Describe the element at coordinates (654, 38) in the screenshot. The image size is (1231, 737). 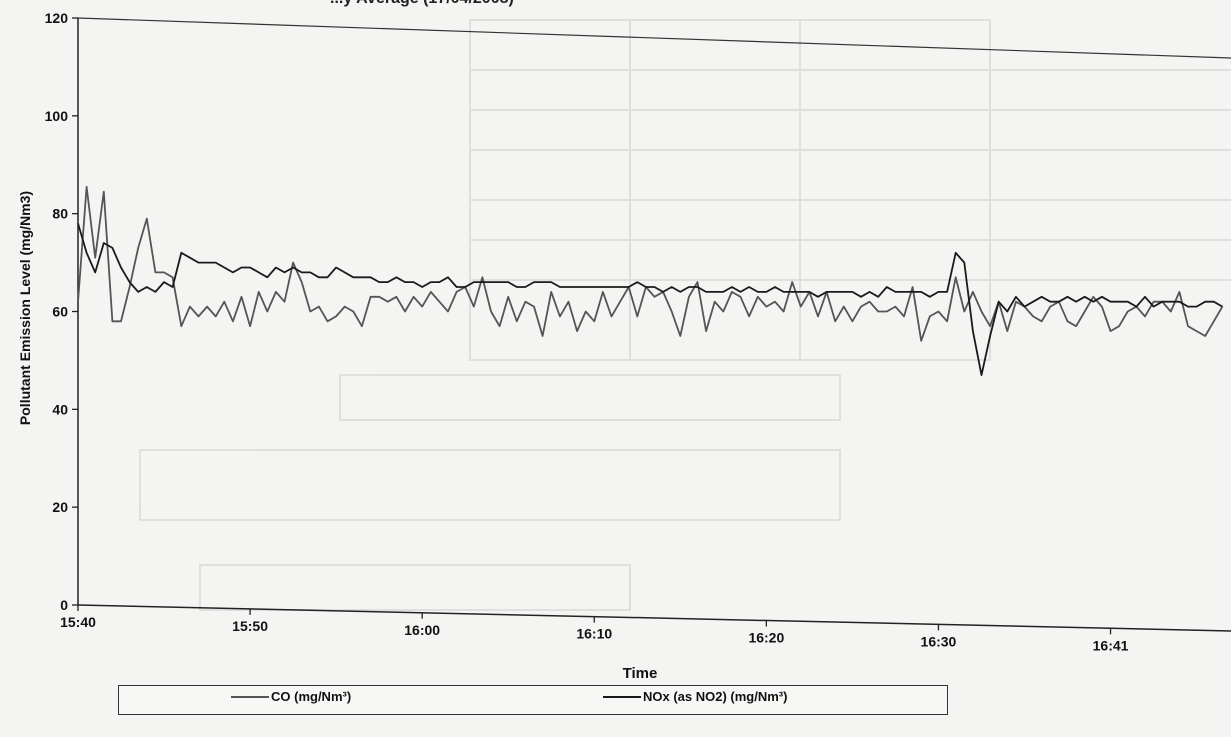
I see `plot-top-border` at that location.